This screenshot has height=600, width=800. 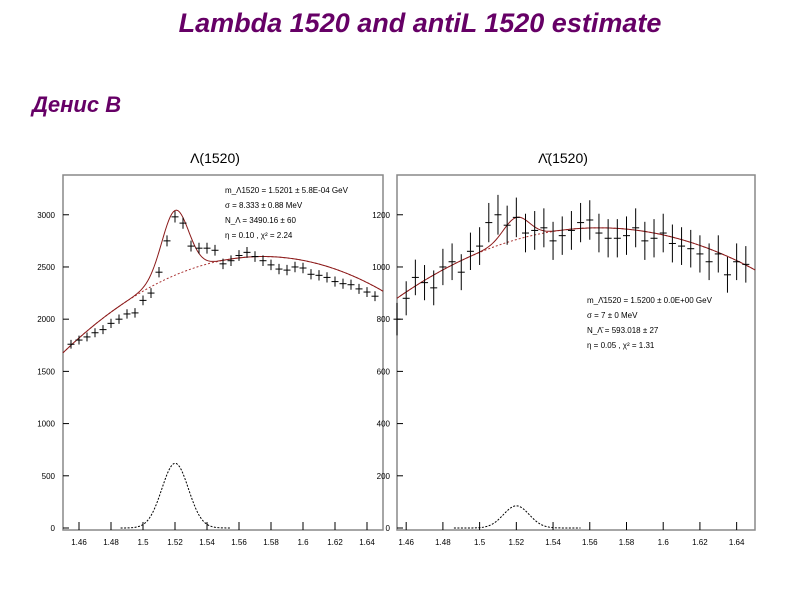 What do you see at coordinates (650, 300) in the screenshot?
I see `fit-parameter-text: m_Λ̄1520 = 1.5200 ± 0.0E+00 GeV` at bounding box center [650, 300].